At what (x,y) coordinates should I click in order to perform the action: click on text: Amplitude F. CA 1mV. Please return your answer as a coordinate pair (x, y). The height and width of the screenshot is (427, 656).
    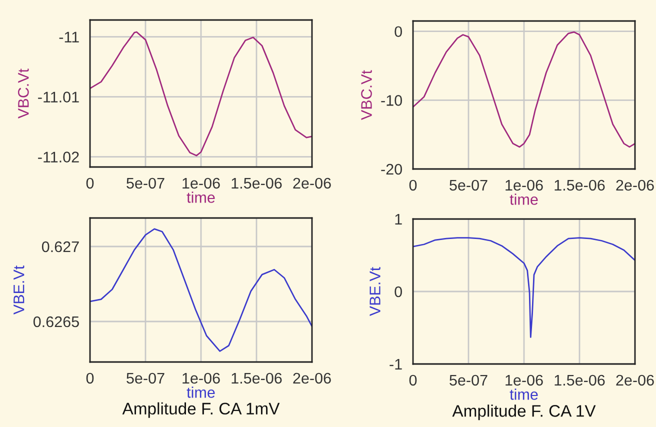
    Looking at the image, I should click on (201, 410).